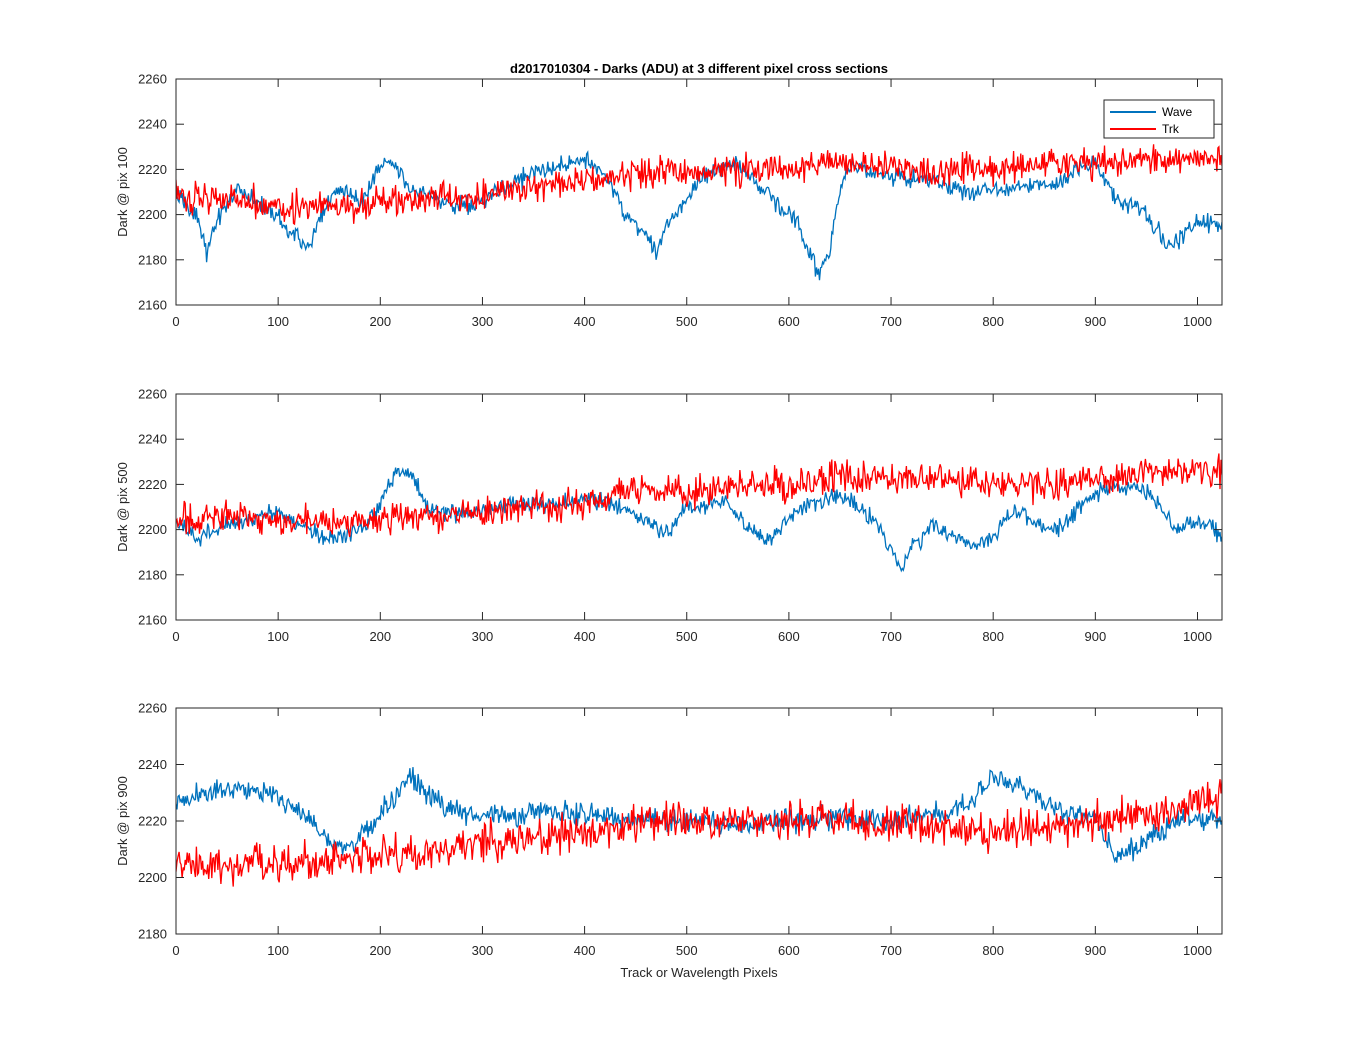 This screenshot has width=1350, height=1050. What do you see at coordinates (1171, 129) in the screenshot?
I see `legend-trk-label: Trk` at bounding box center [1171, 129].